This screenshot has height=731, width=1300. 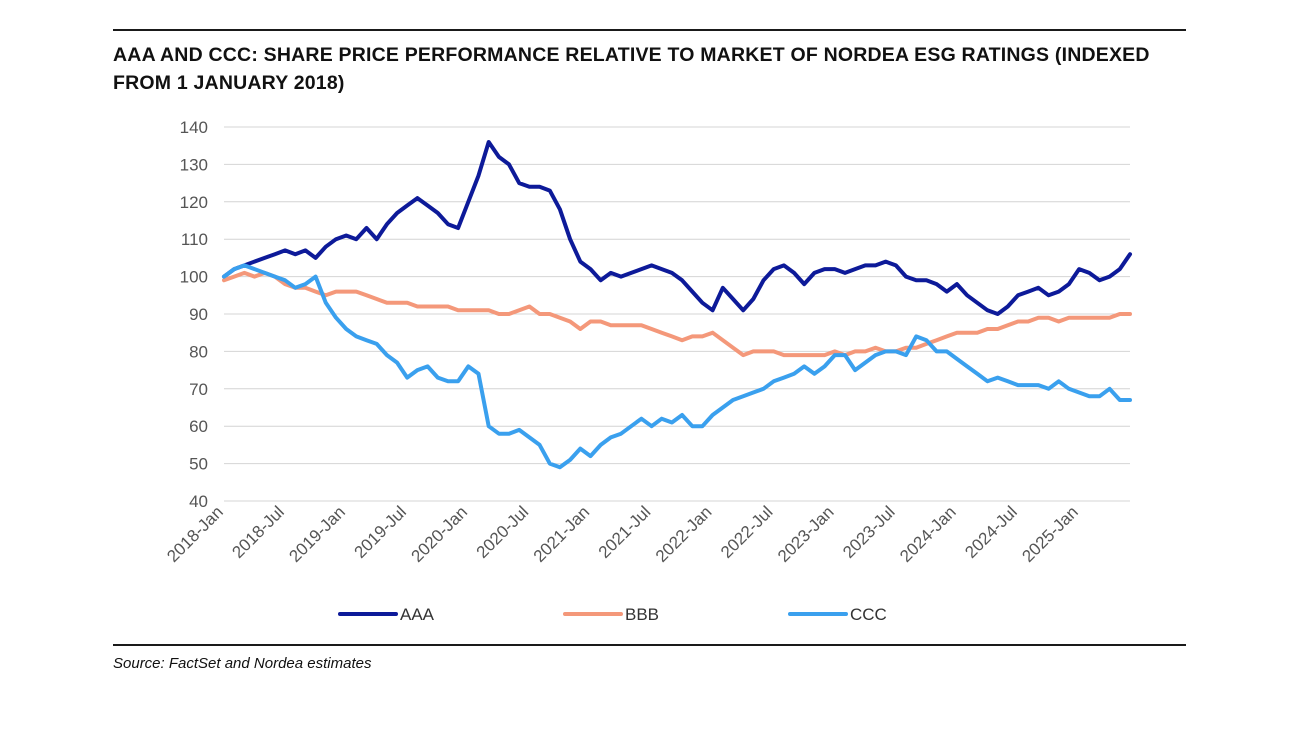 What do you see at coordinates (869, 532) in the screenshot?
I see `x-tick-label: 2023-Jul` at bounding box center [869, 532].